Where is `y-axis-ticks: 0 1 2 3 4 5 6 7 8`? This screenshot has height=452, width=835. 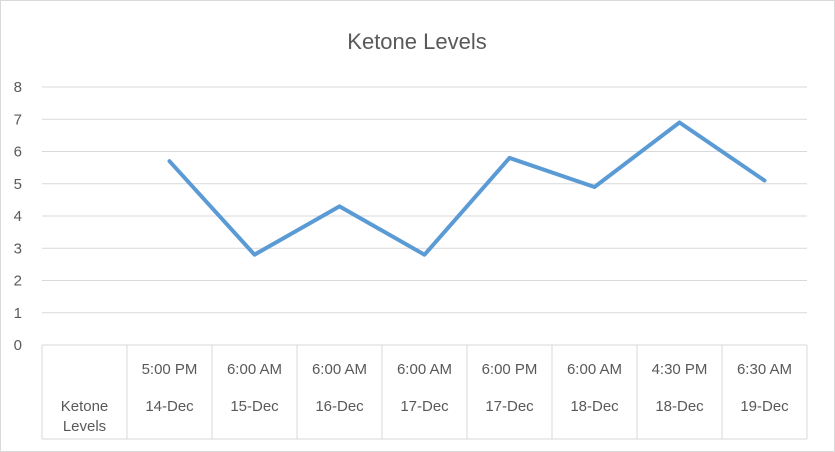 y-axis-ticks: 0 1 2 3 4 5 6 7 8 is located at coordinates (18, 216).